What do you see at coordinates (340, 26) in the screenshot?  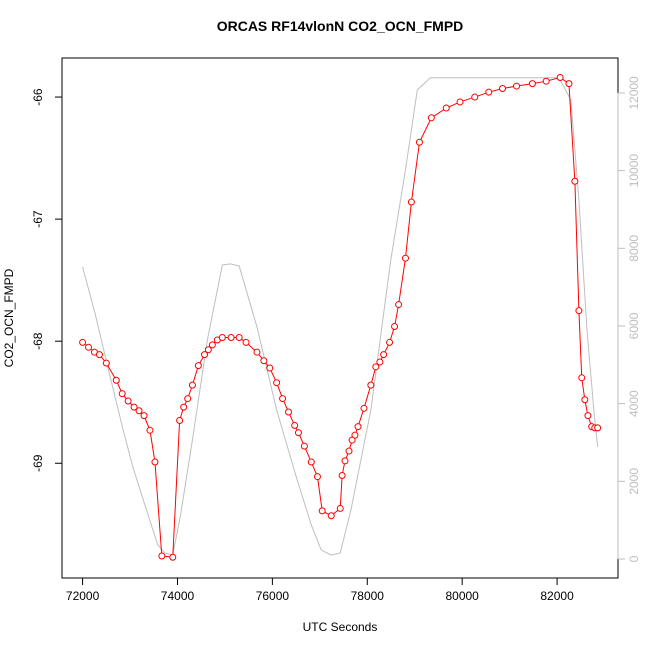 I see `chart-title: ORCAS RF14vlonN CO2_OCN_FMPD` at bounding box center [340, 26].